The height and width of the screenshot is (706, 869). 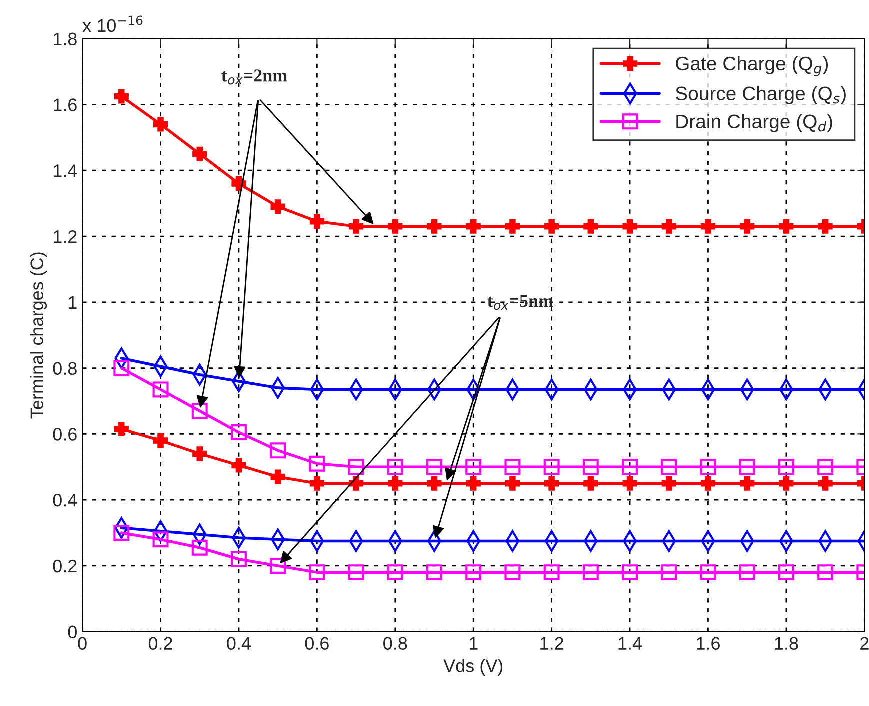 What do you see at coordinates (73, 302) in the screenshot?
I see `y-tick-label: 1` at bounding box center [73, 302].